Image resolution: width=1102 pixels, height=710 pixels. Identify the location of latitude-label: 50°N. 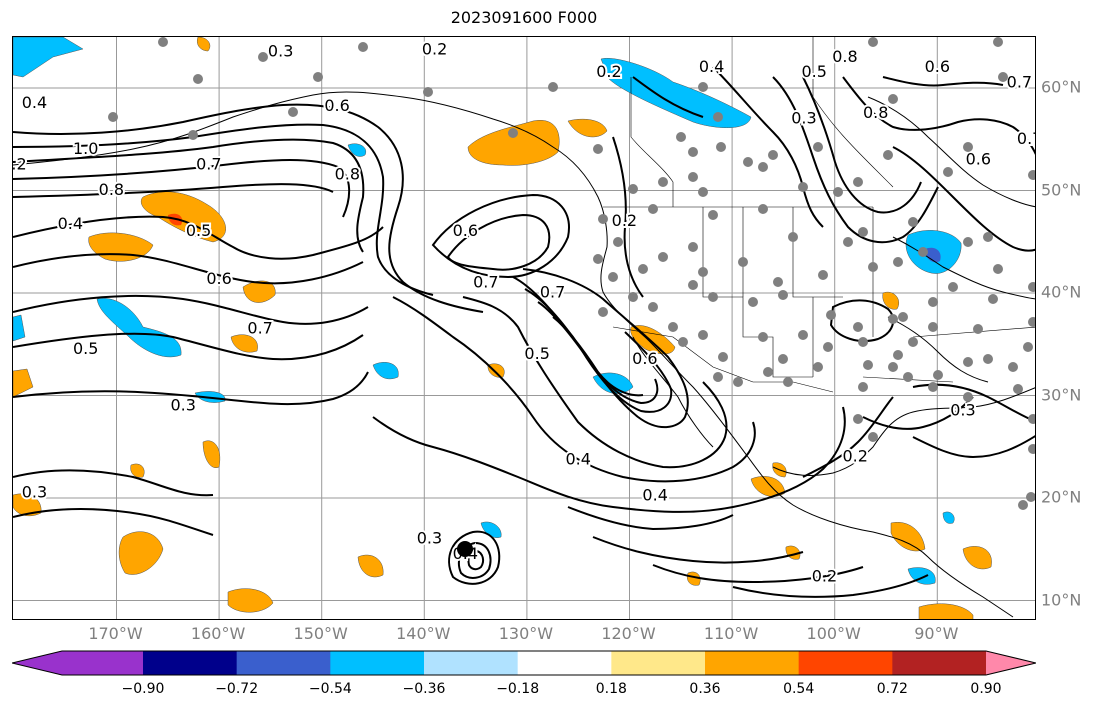
(1061, 189).